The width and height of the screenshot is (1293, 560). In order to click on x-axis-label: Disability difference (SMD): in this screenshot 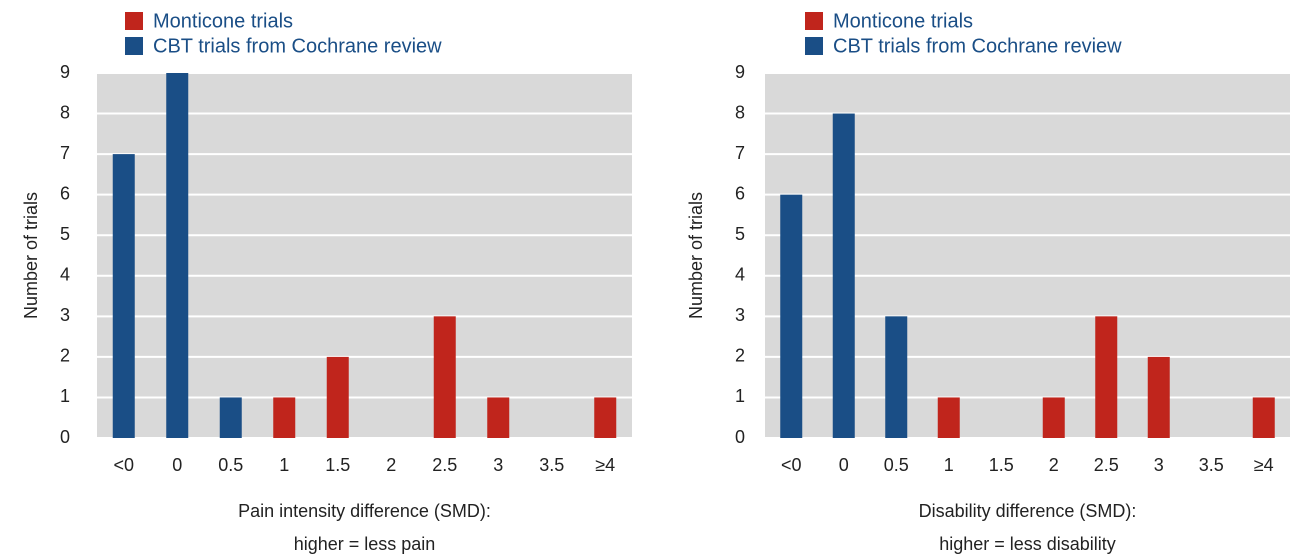, I will do `click(1028, 511)`.